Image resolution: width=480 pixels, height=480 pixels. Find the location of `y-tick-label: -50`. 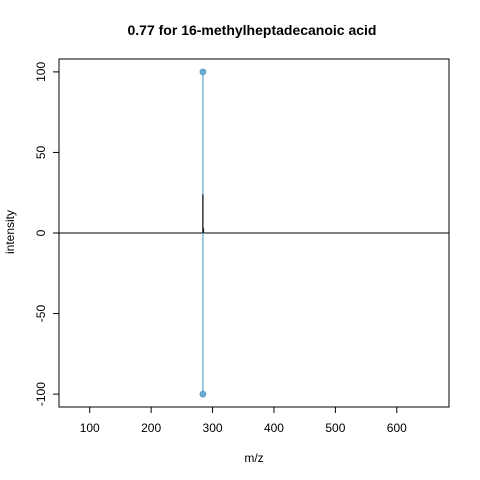

y-tick-label: -50 is located at coordinates (41, 314).